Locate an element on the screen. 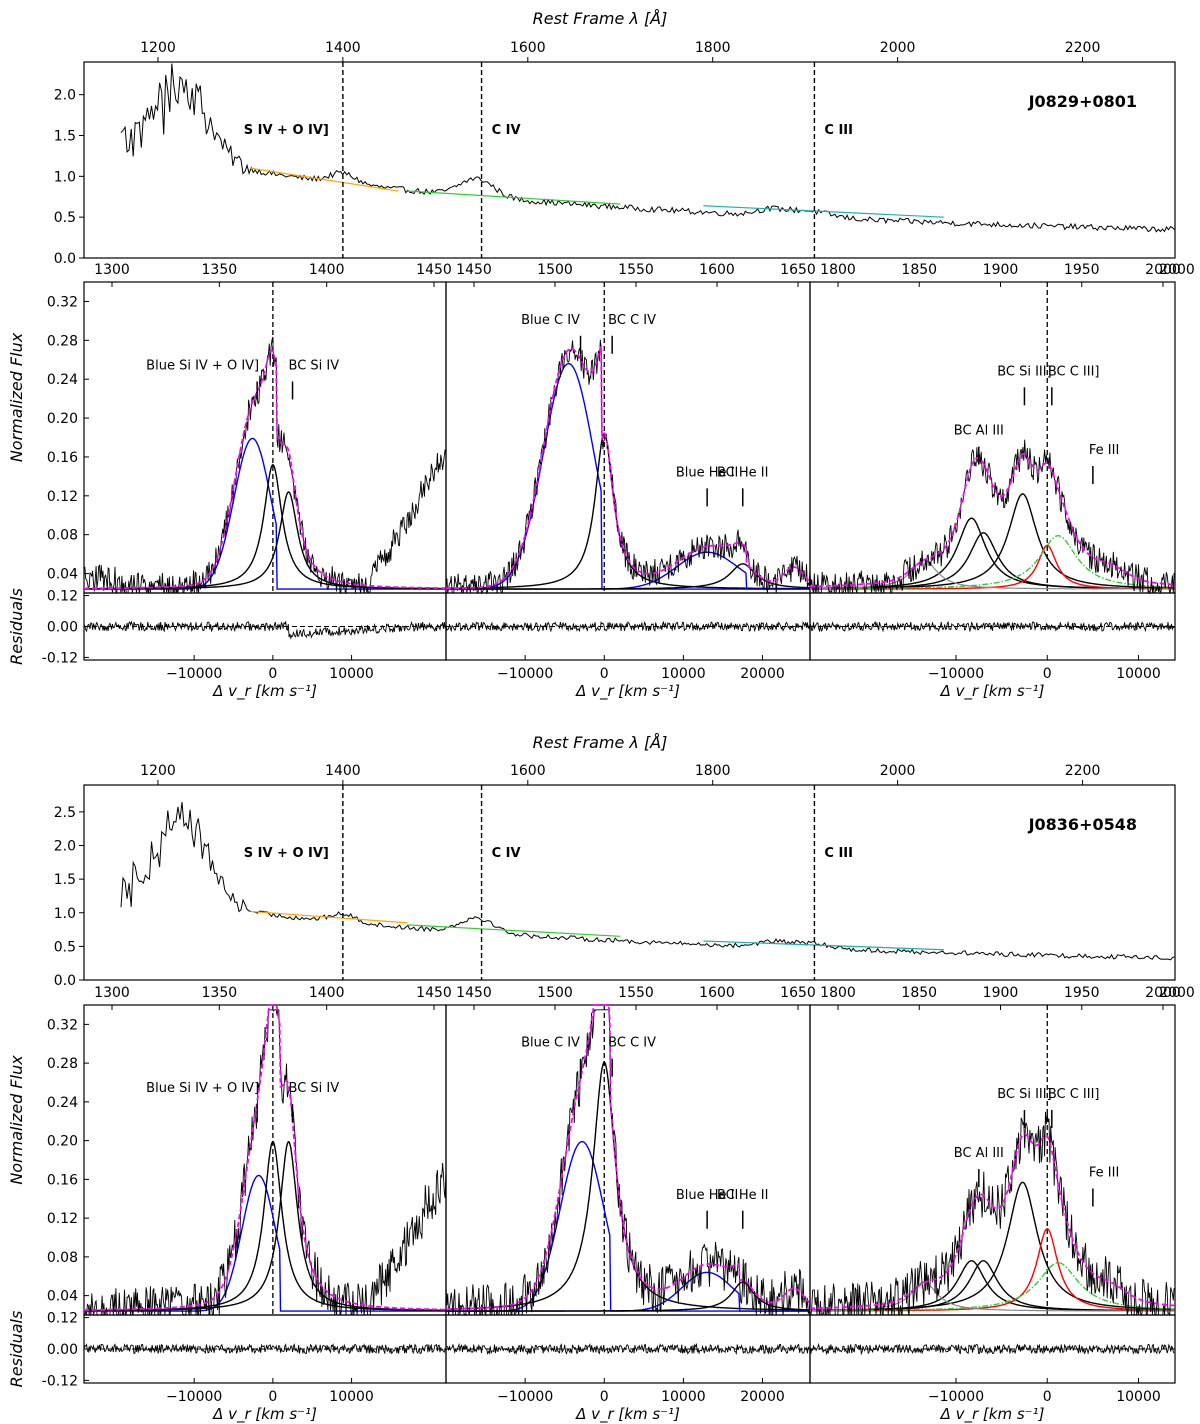 Image resolution: width=1200 pixels, height=1424 pixels. flux-tick-label: 0.28 is located at coordinates (62, 341).